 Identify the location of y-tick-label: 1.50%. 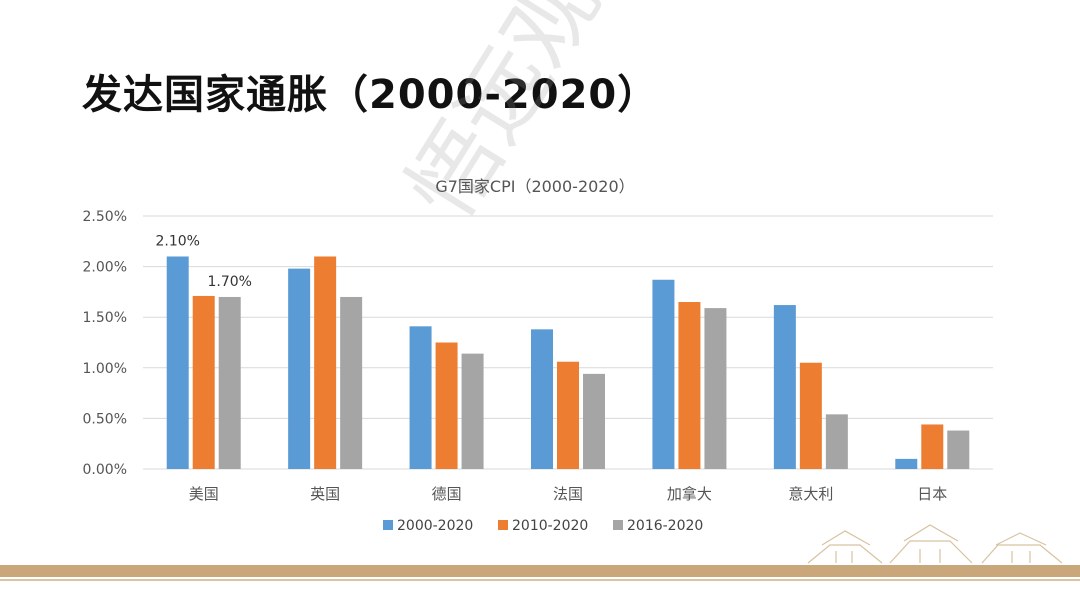
(105, 318).